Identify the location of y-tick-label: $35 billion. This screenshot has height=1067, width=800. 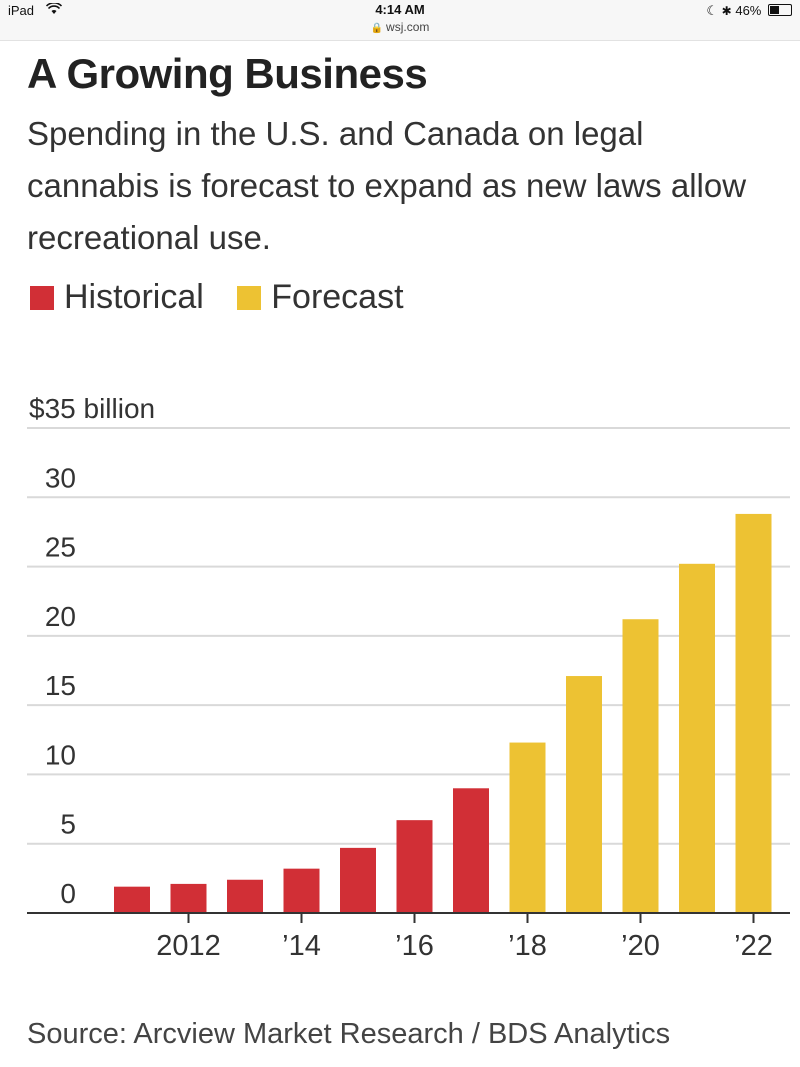
(92, 408).